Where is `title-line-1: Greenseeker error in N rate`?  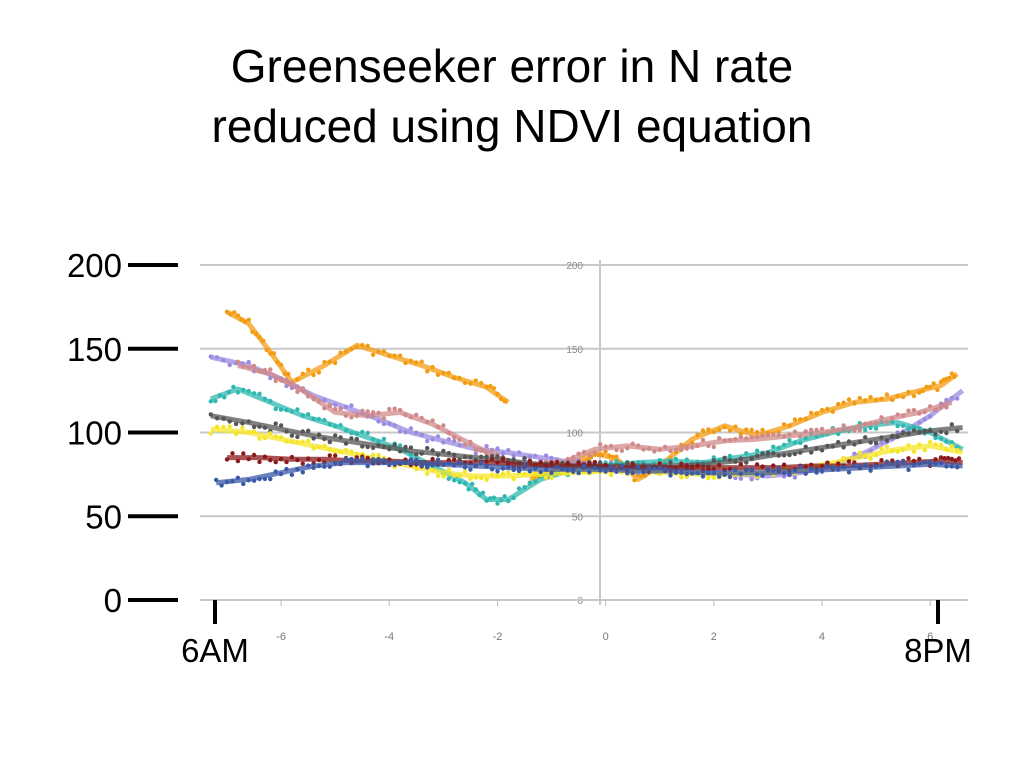
title-line-1: Greenseeker error in N rate is located at coordinates (512, 66).